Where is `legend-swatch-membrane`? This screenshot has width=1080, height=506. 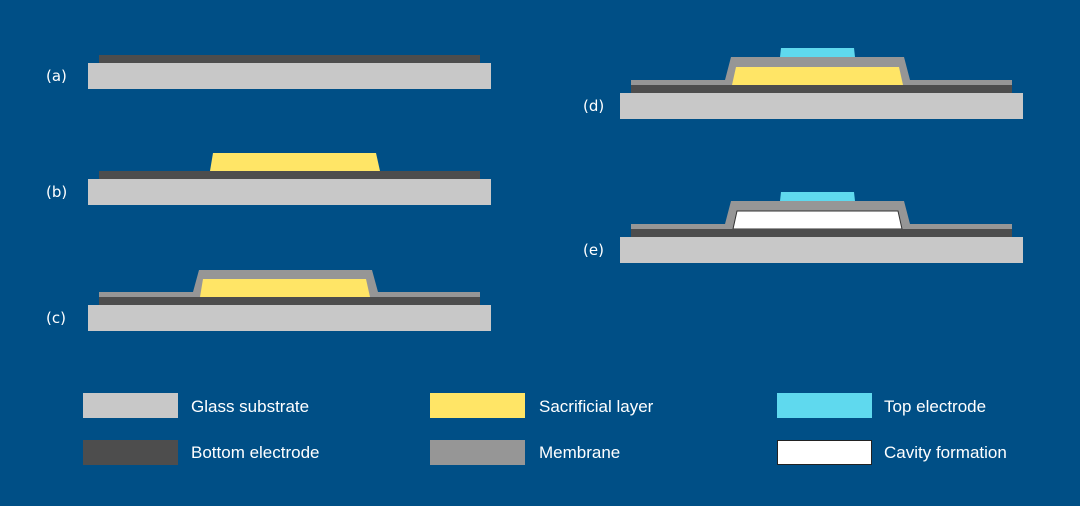 legend-swatch-membrane is located at coordinates (477, 452).